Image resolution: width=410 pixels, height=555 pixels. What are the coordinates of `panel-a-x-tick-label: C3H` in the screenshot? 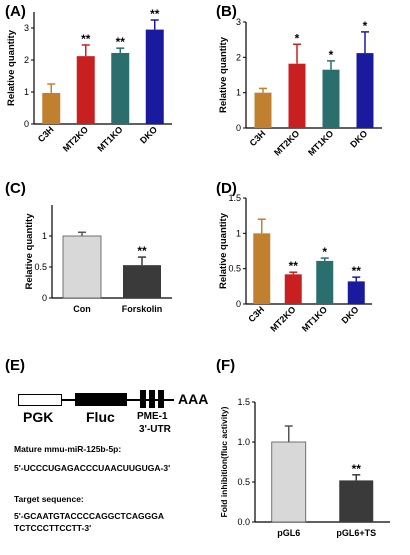 It's located at (46, 134).